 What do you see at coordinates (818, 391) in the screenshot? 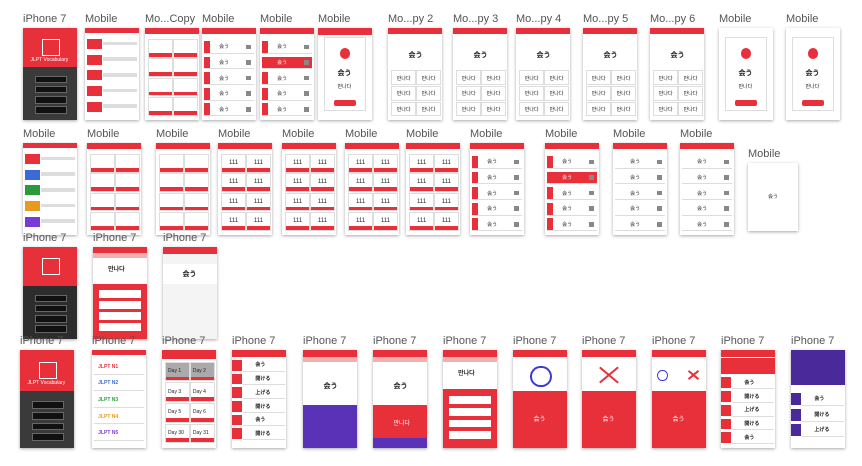
I see `artboard: iPhone 7 会う 開ける 上げる` at bounding box center [818, 391].